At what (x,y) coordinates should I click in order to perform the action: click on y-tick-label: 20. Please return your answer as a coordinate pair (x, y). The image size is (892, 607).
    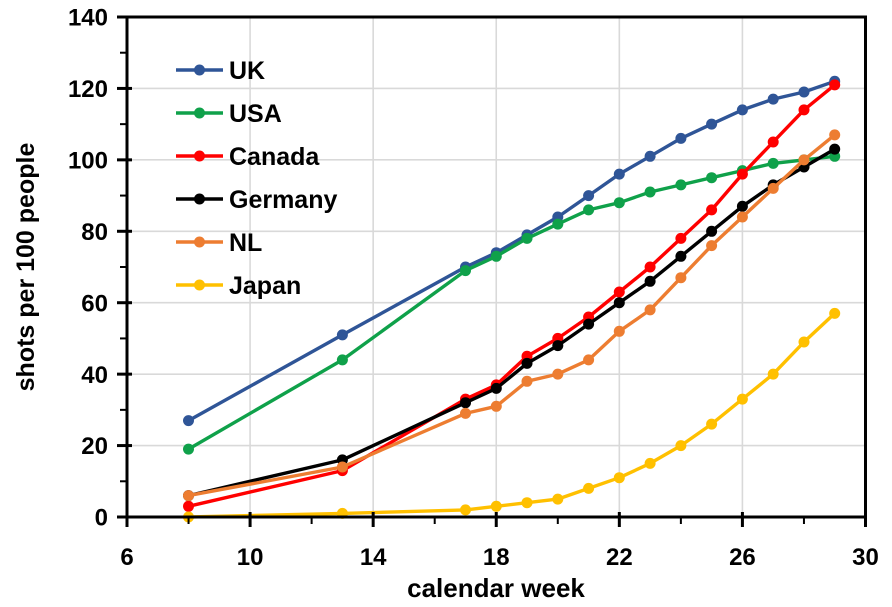
    Looking at the image, I should click on (94, 446).